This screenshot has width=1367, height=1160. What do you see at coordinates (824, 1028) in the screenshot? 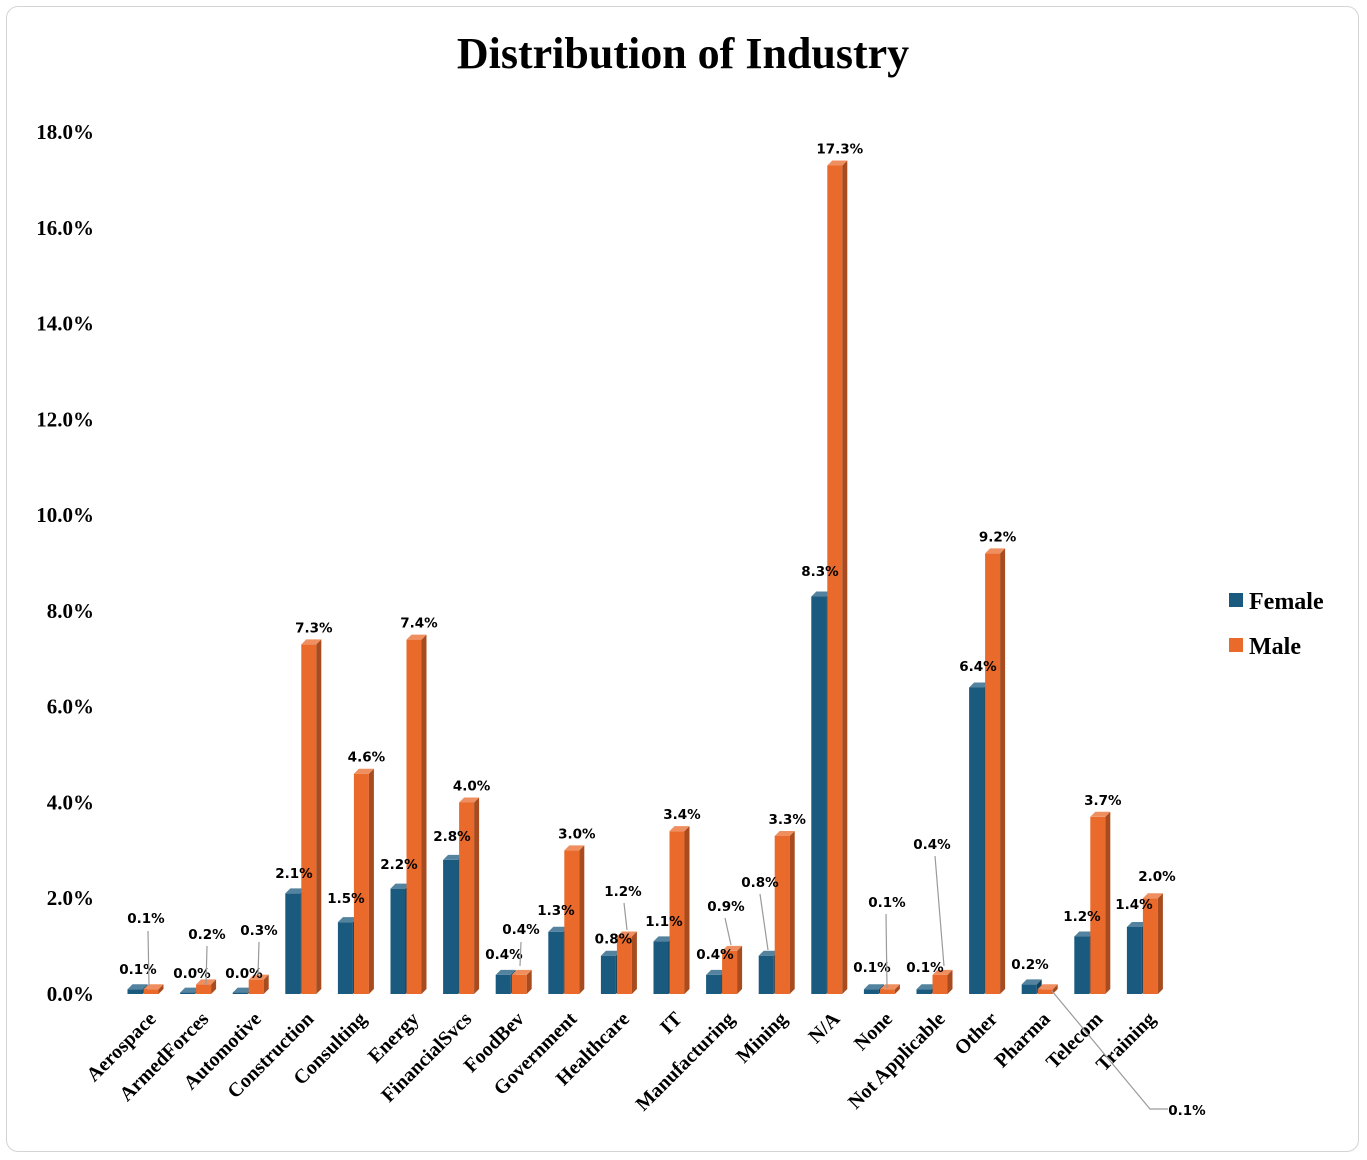
I see `x-tick-label: N/A` at bounding box center [824, 1028].